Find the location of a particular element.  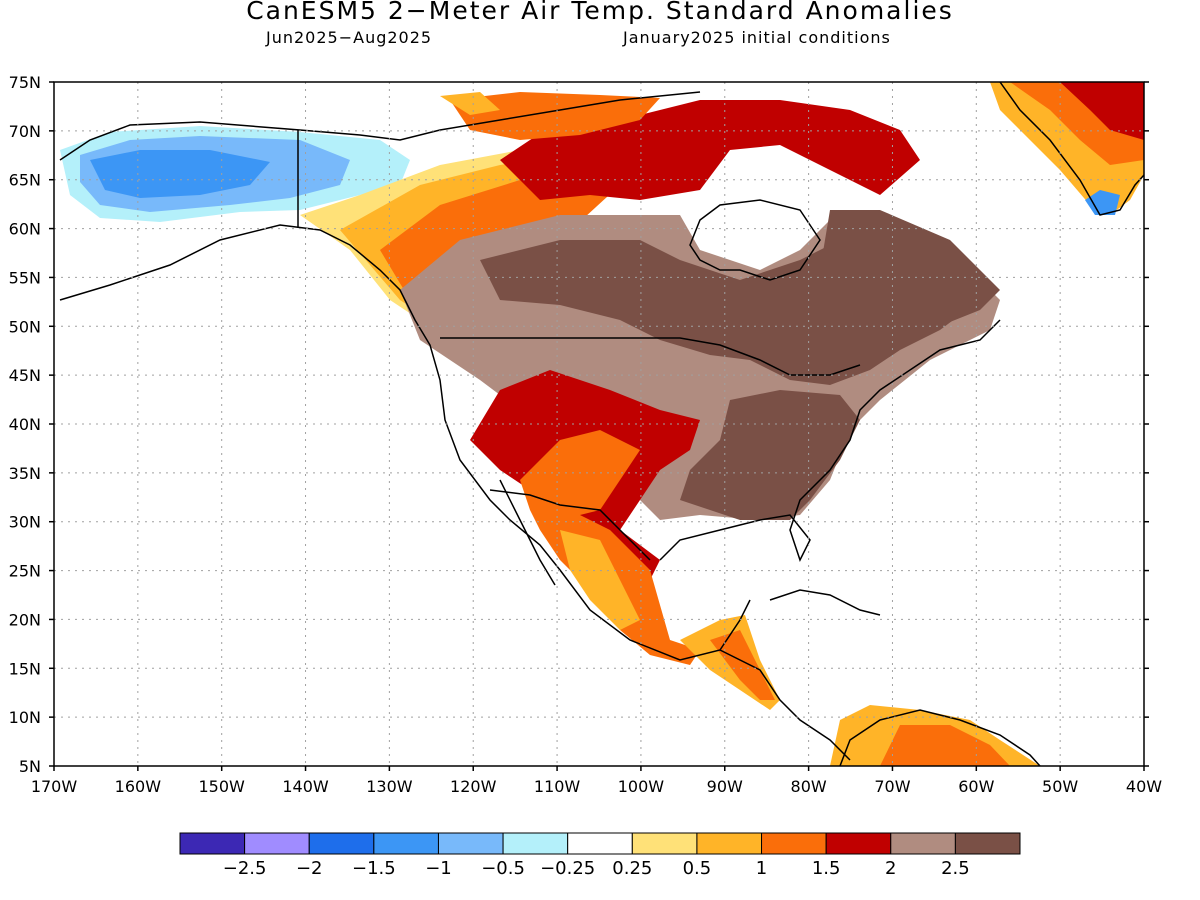

lat-label: 65N is located at coordinates (25, 180).